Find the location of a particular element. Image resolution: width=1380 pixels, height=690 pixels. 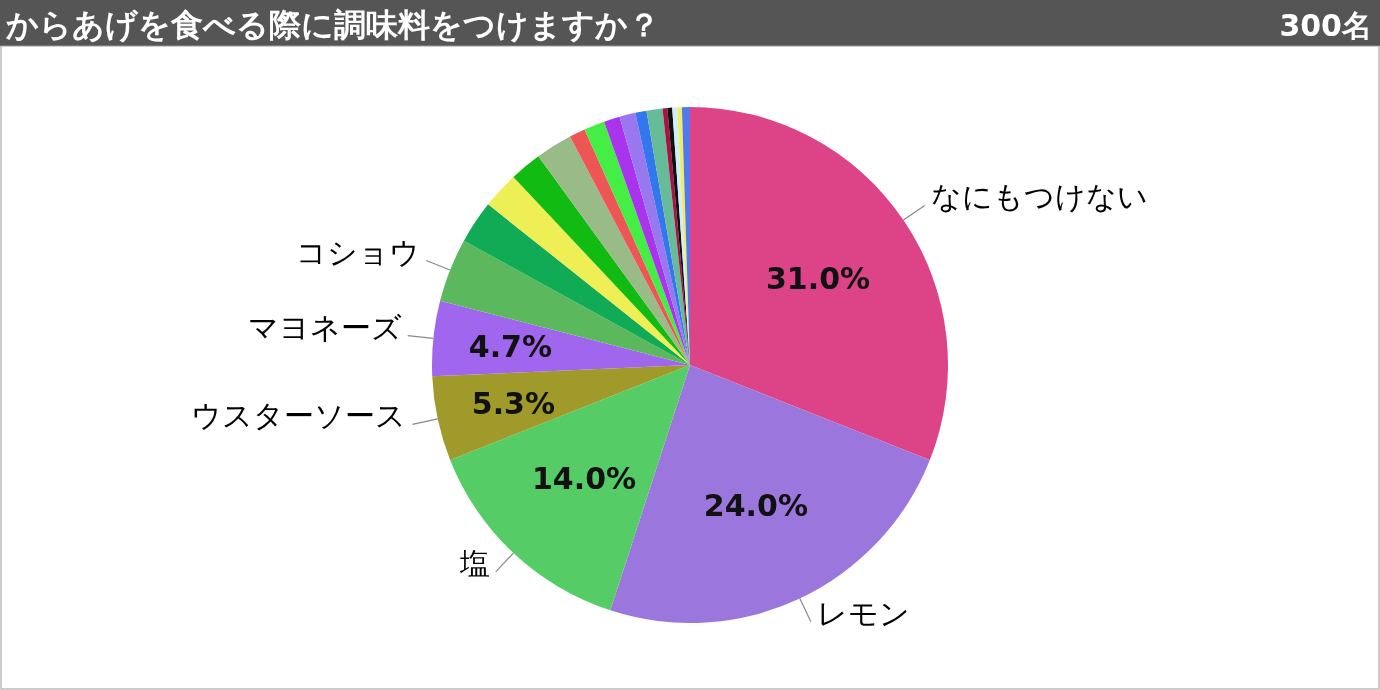

text: 300名 is located at coordinates (1325, 25).